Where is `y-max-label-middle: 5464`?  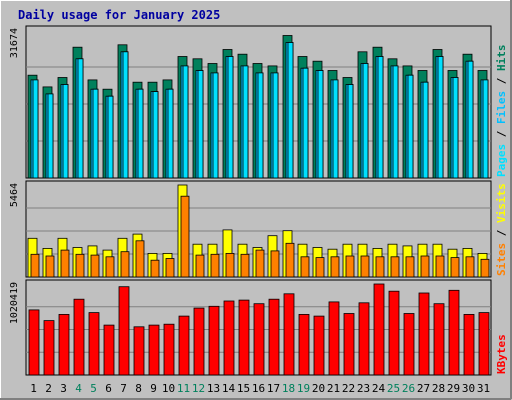
y-max-label-middle: 5464 is located at coordinates (14, 195).